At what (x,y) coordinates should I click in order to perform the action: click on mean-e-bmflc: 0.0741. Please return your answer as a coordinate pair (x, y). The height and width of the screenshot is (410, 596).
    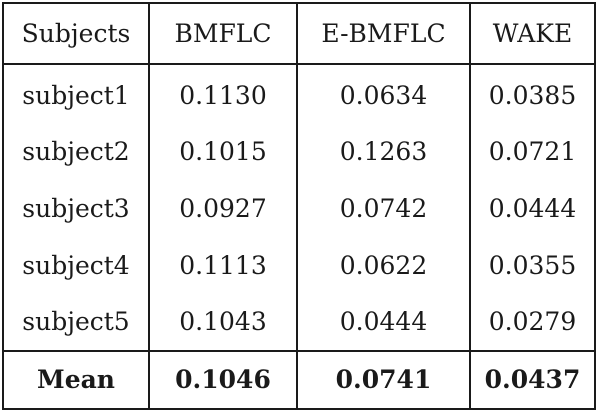
    Looking at the image, I should click on (383, 379).